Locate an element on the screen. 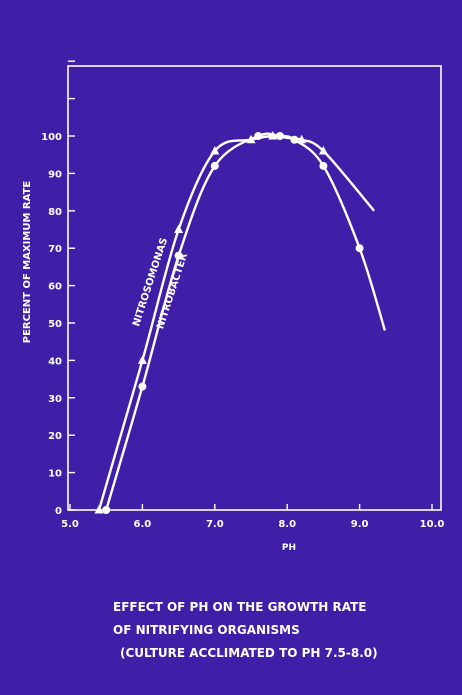 The height and width of the screenshot is (695, 462). y-tick-label: 90 is located at coordinates (55, 174).